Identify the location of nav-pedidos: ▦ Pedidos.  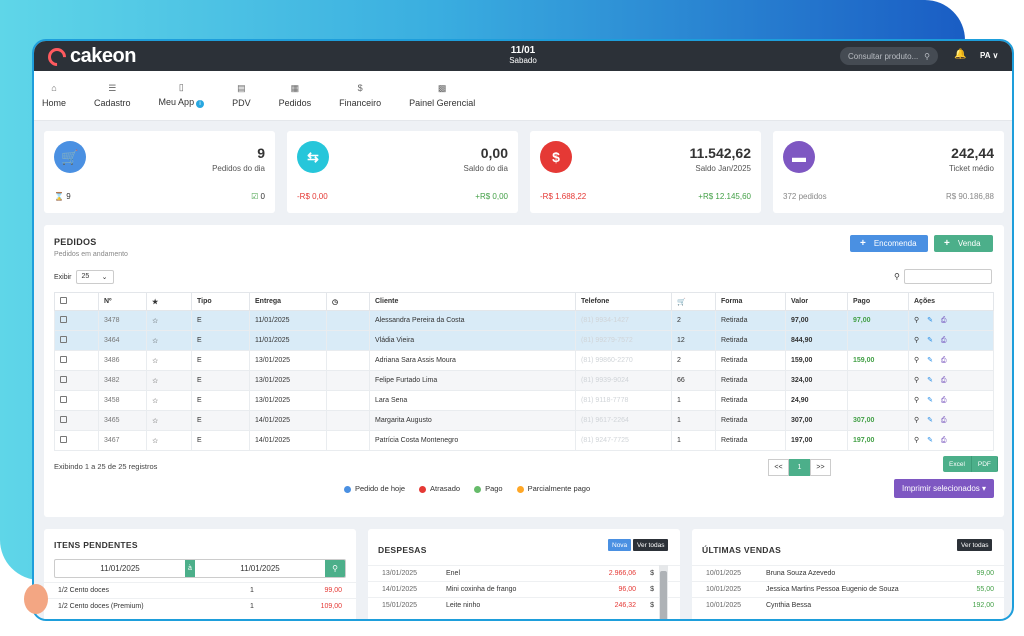
(295, 95).